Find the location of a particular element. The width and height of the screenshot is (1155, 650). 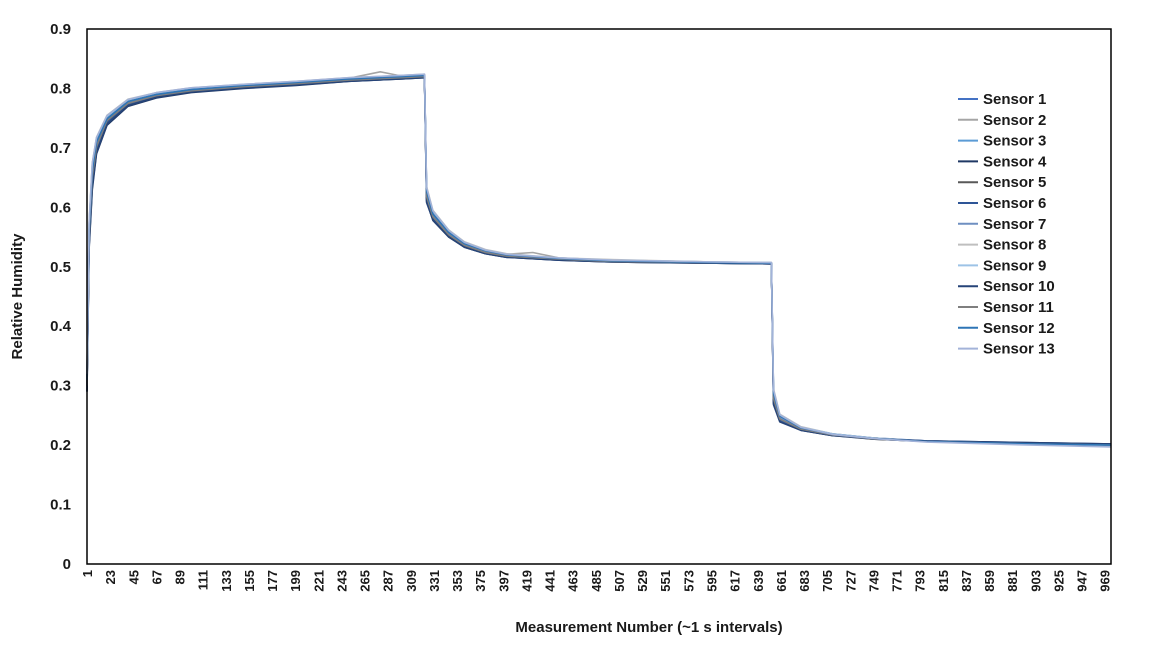

x-tick-label: 485 is located at coordinates (596, 581).